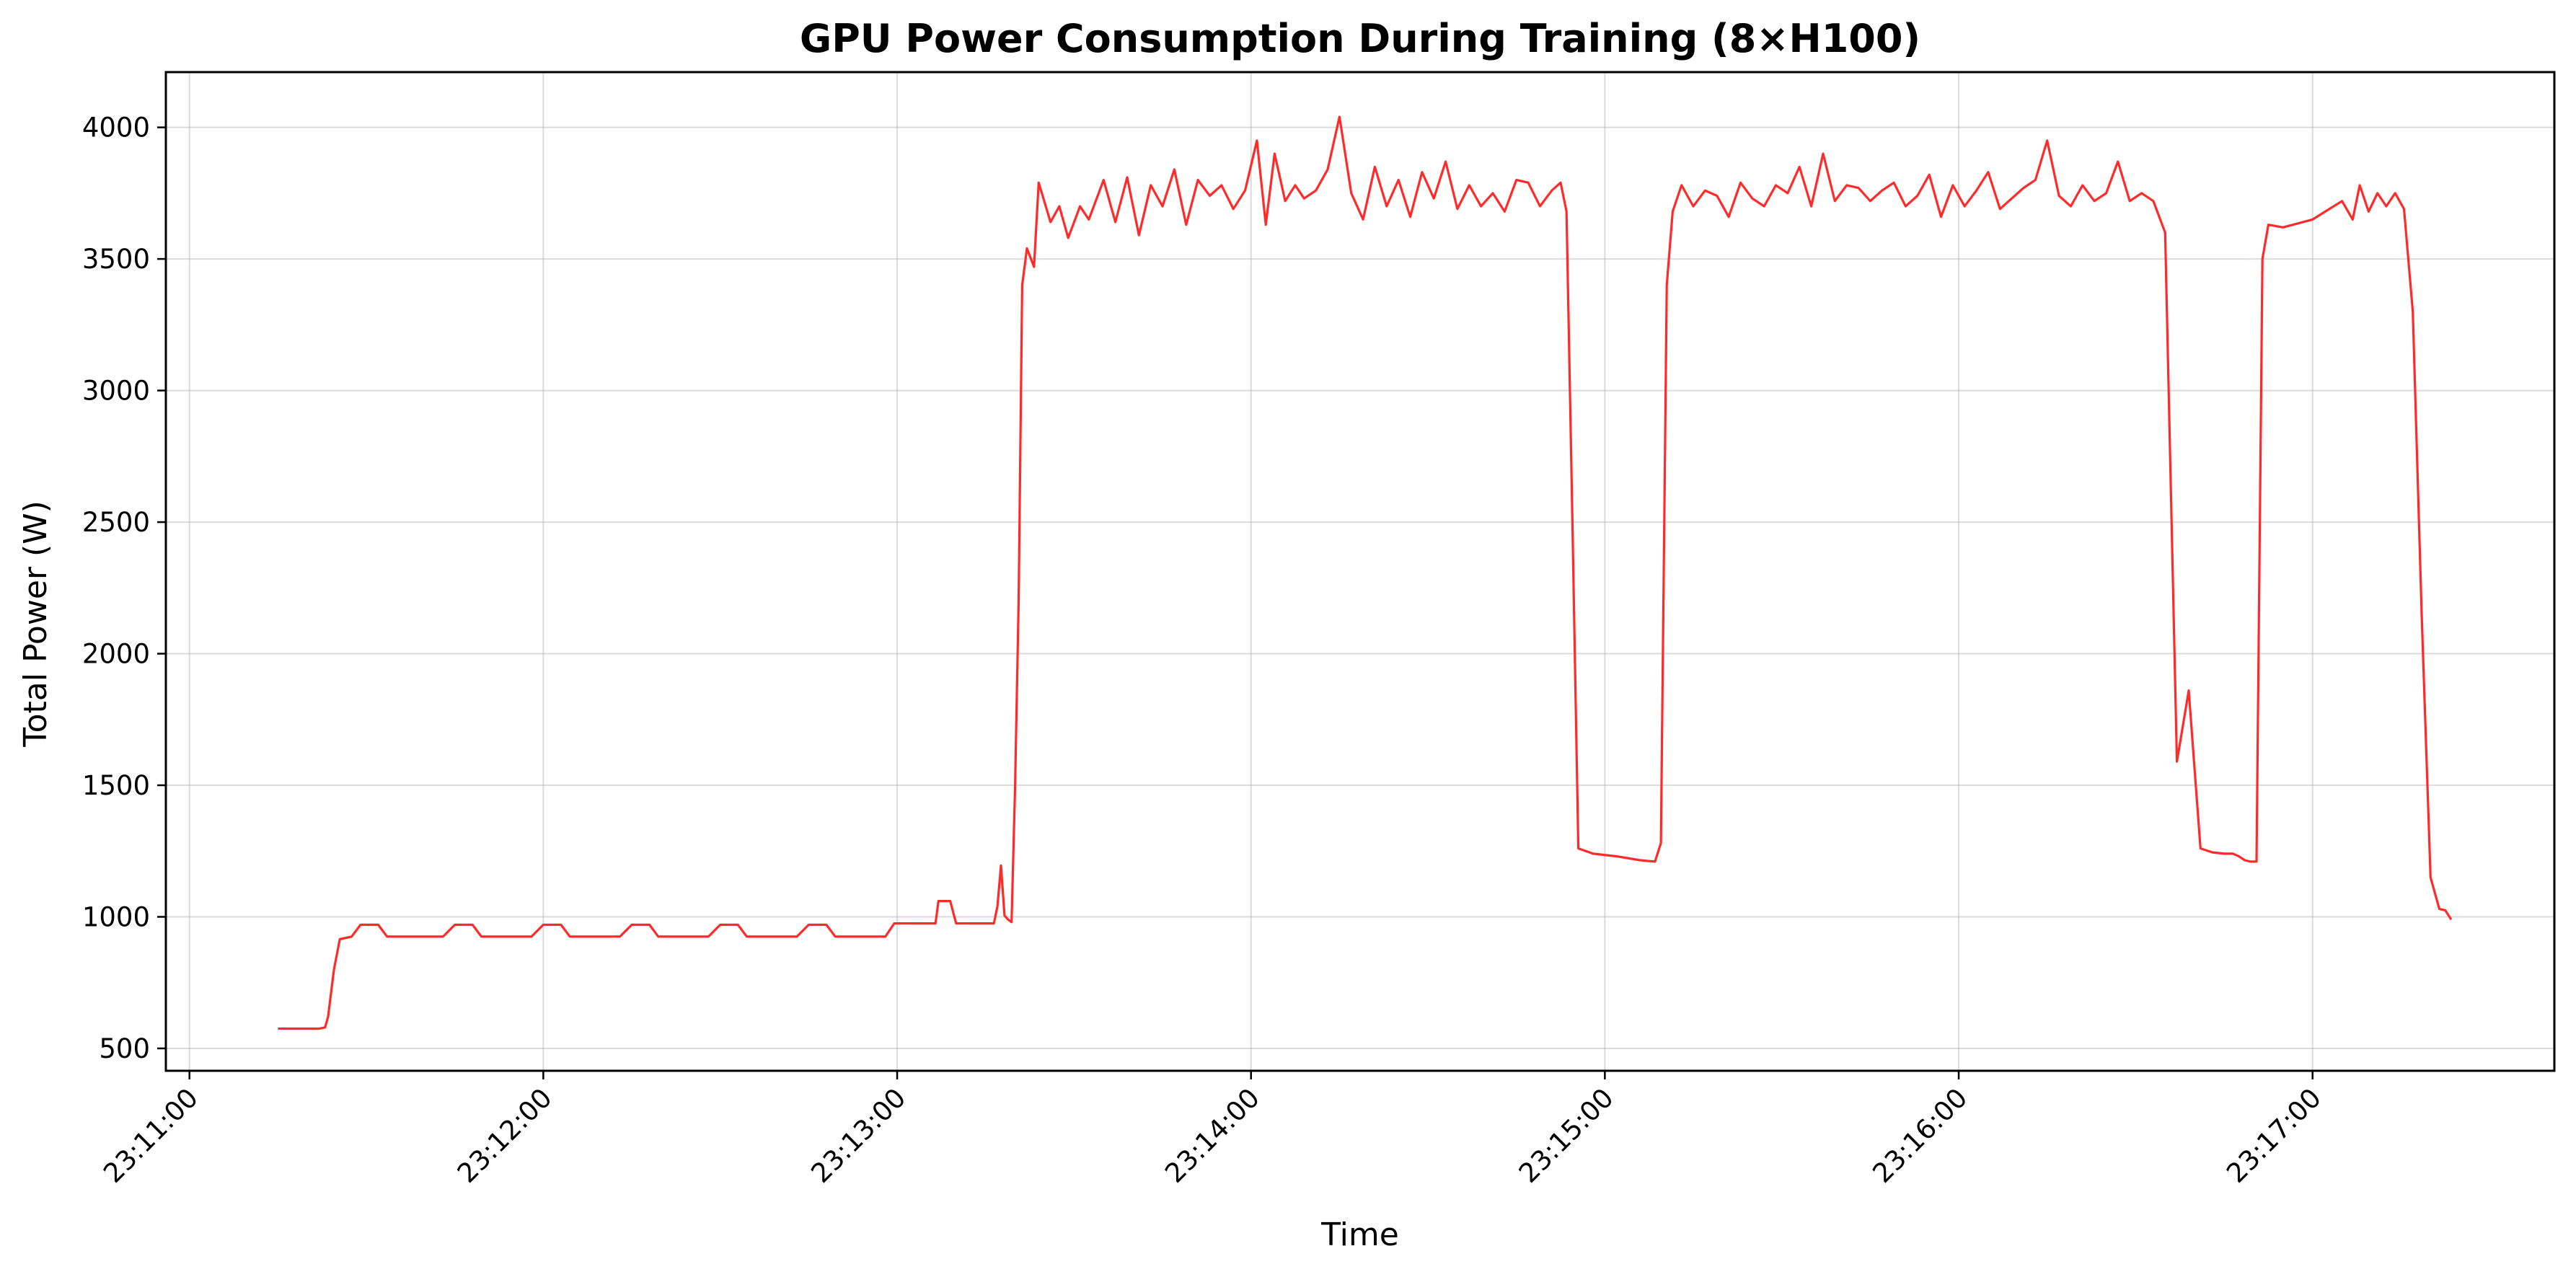 The width and height of the screenshot is (2576, 1277). Describe the element at coordinates (2273, 1135) in the screenshot. I see `x-tick-label: 23:17:00` at that location.